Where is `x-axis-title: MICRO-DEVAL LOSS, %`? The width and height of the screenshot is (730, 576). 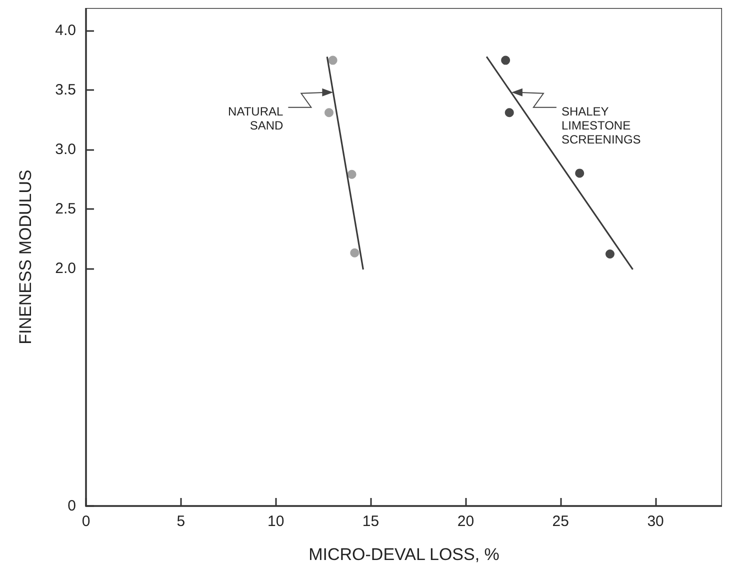
x-axis-title: MICRO-DEVAL LOSS, % is located at coordinates (404, 554).